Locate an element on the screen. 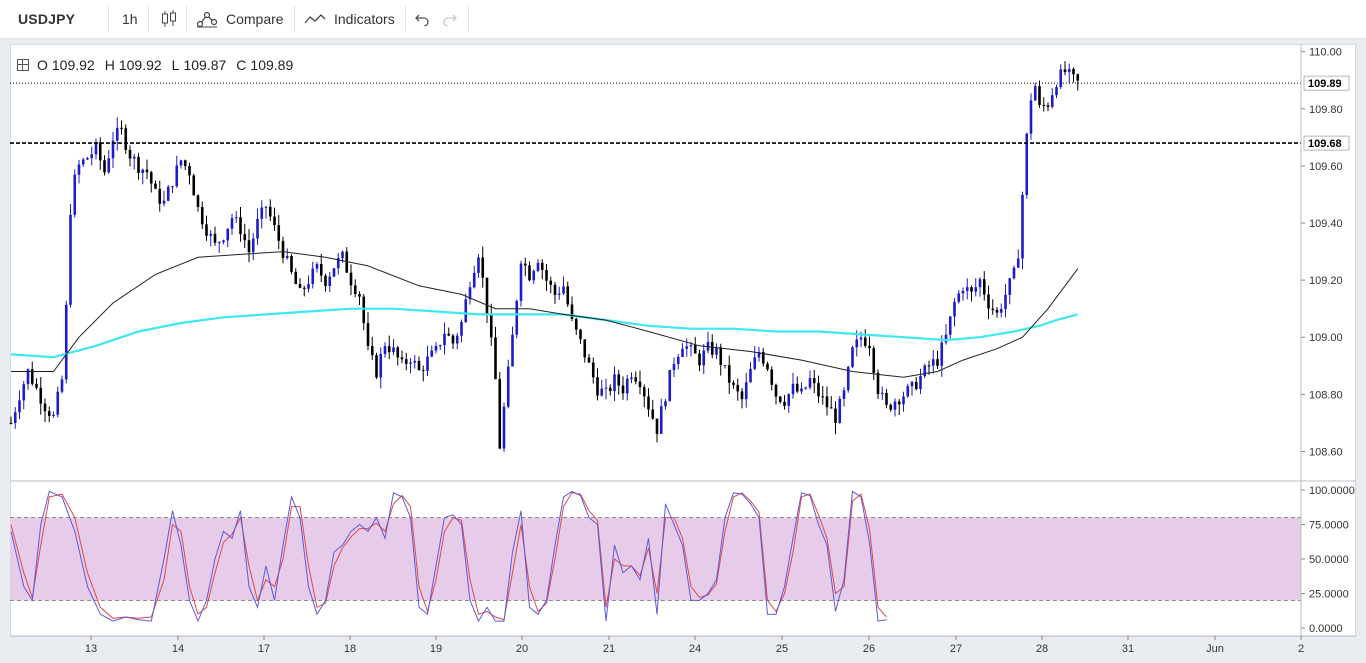 This screenshot has height=663, width=1366. interval-button: 1h is located at coordinates (130, 19).